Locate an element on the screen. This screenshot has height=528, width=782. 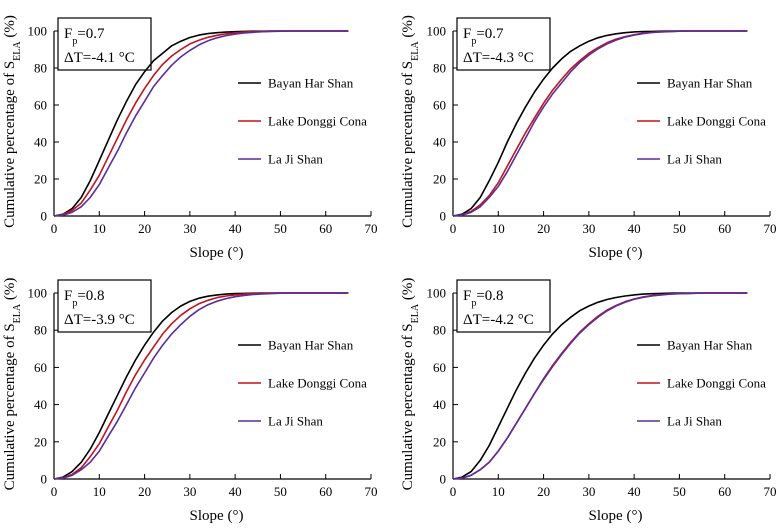
delta-t-label: ΔT=-3.9 °C is located at coordinates (99, 320).